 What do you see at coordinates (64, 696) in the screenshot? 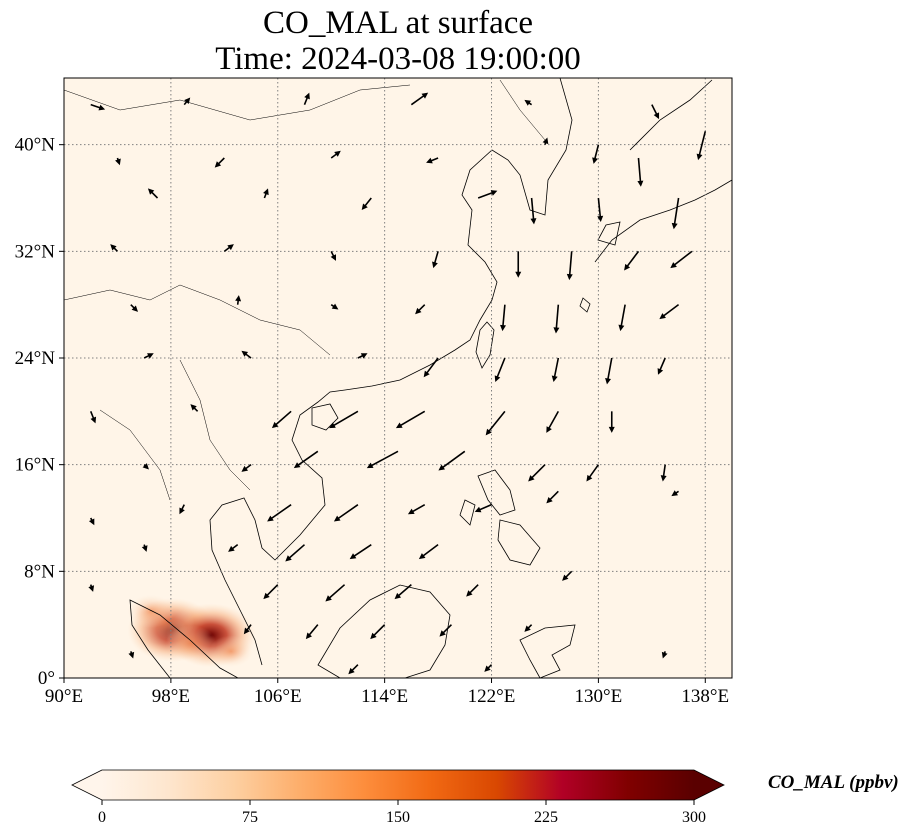
I see `longitude-tick-label: 90°E` at bounding box center [64, 696].